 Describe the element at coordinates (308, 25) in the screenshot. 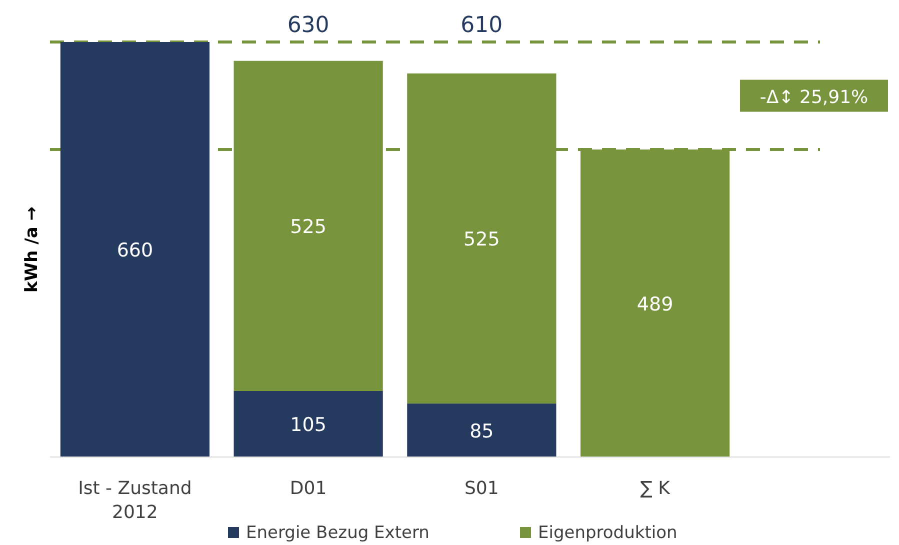

I see `total-label: 630` at that location.